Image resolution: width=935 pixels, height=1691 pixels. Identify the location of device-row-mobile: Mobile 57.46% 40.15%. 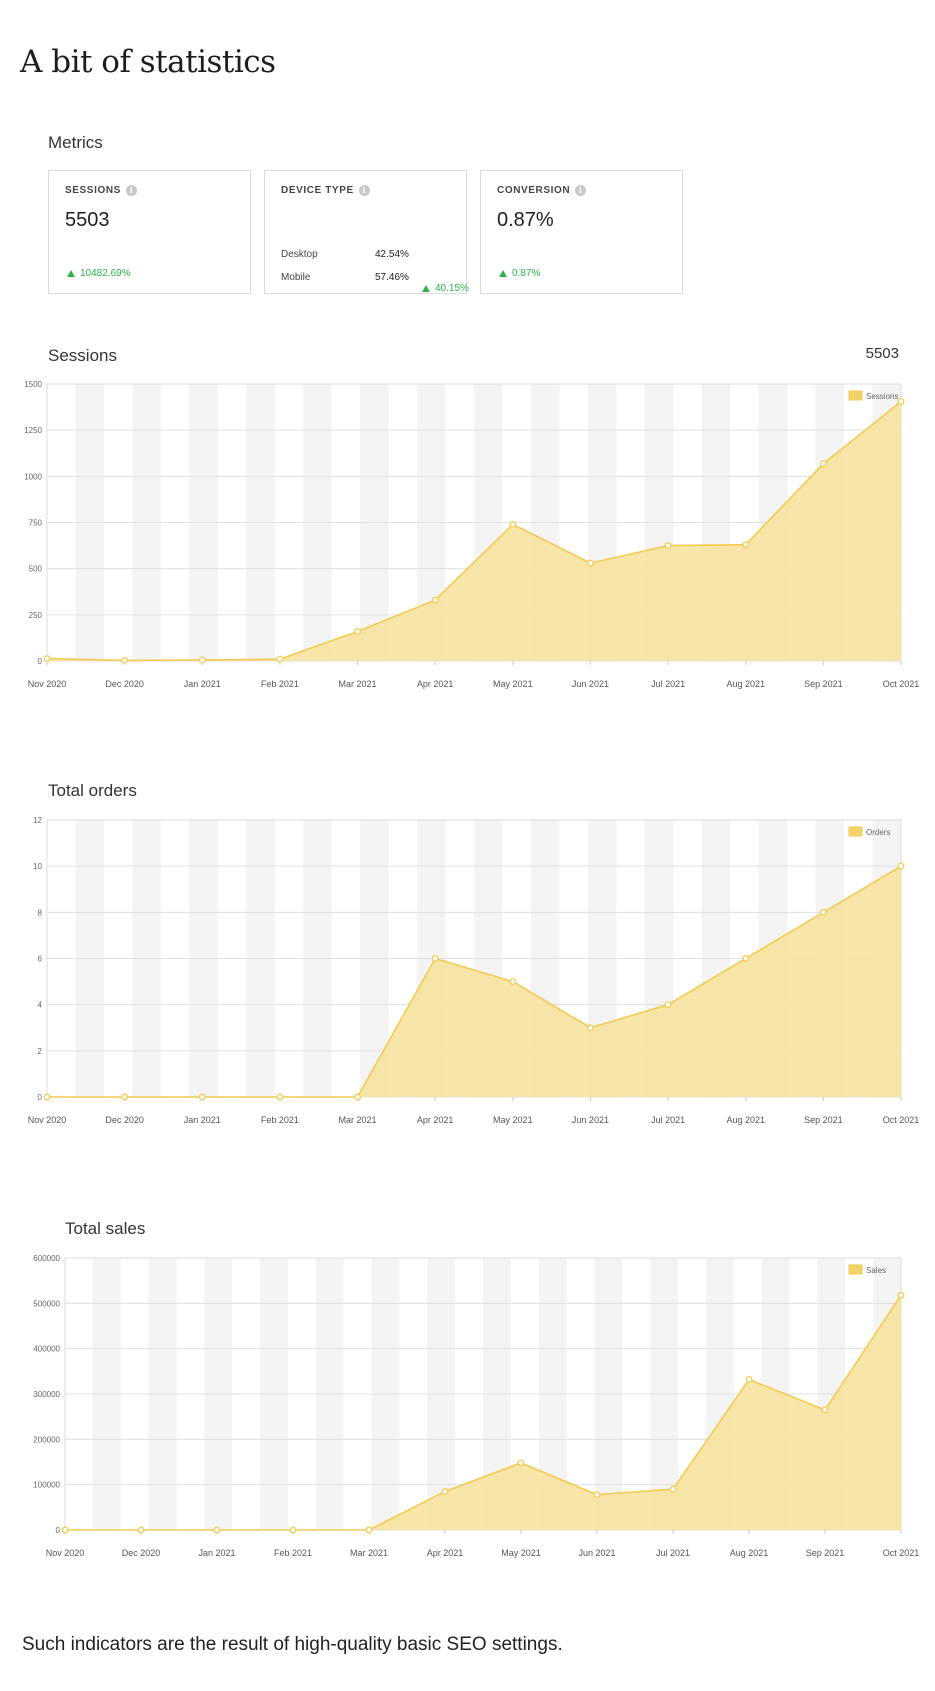
(375, 283).